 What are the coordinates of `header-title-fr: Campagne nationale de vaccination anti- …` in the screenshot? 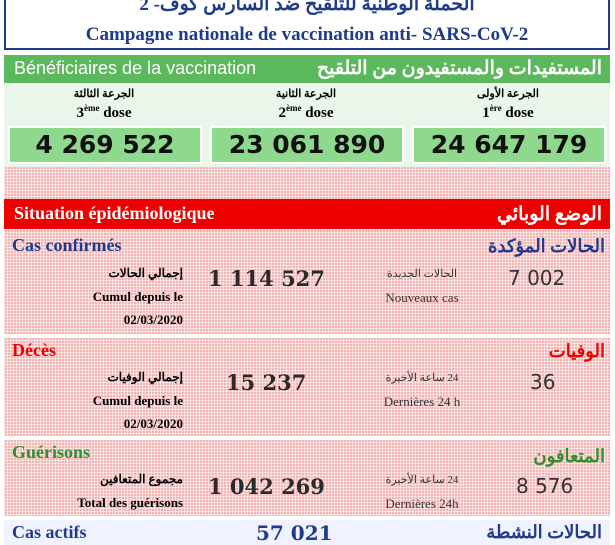 It's located at (307, 34).